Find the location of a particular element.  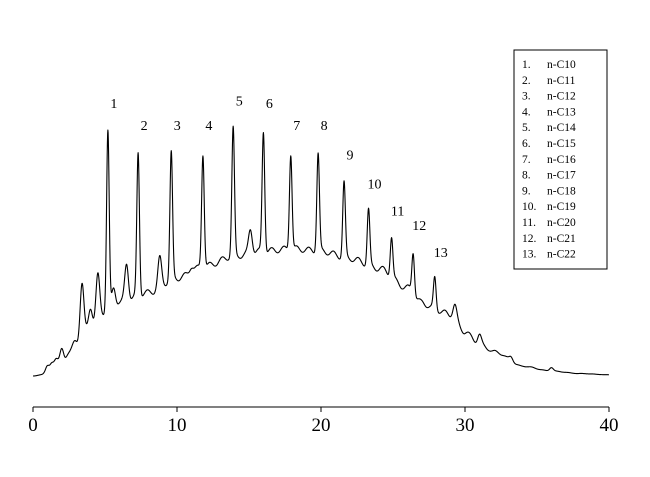

peak-label-11: 11 is located at coordinates (397, 211).